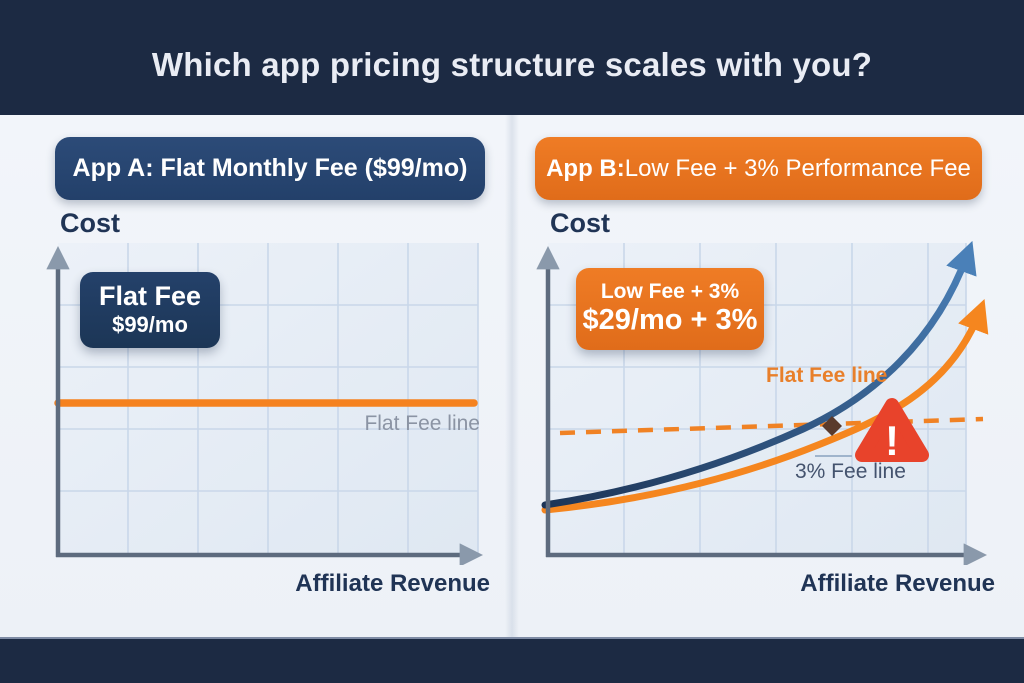 The height and width of the screenshot is (683, 1024). What do you see at coordinates (422, 423) in the screenshot?
I see `app-a-flat-fee-line-label: Flat Fee line` at bounding box center [422, 423].